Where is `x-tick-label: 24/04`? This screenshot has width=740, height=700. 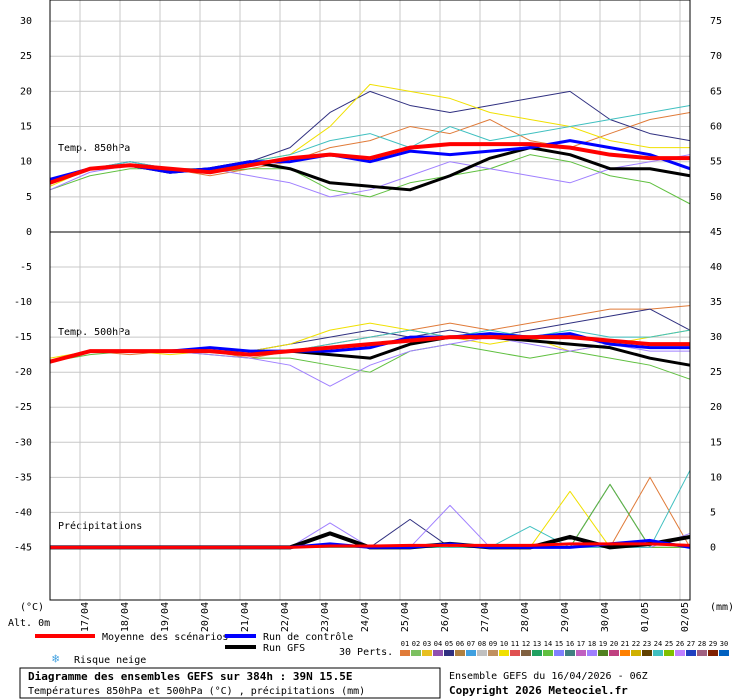
x-tick-label: 24/04 is located at coordinates (365, 617).